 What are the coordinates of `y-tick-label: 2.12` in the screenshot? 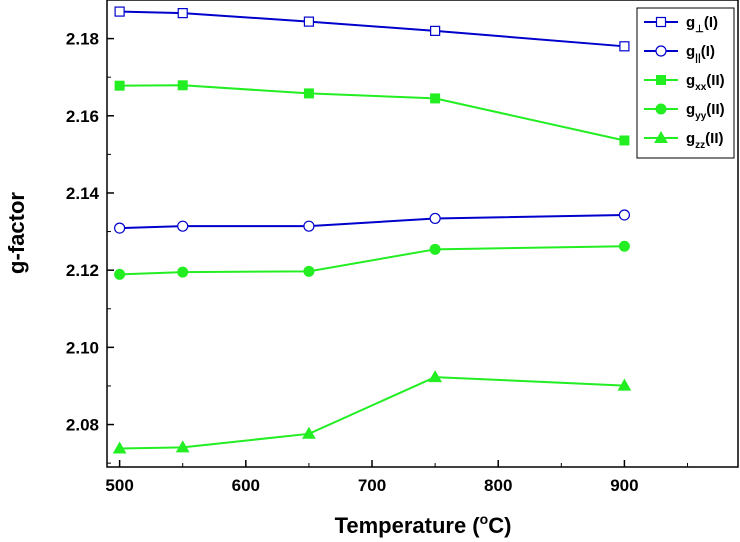 It's located at (82, 270).